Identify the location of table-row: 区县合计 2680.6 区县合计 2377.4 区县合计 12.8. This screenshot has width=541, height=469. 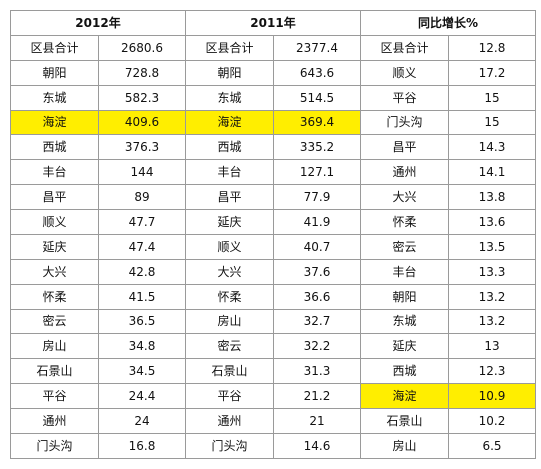
(273, 47).